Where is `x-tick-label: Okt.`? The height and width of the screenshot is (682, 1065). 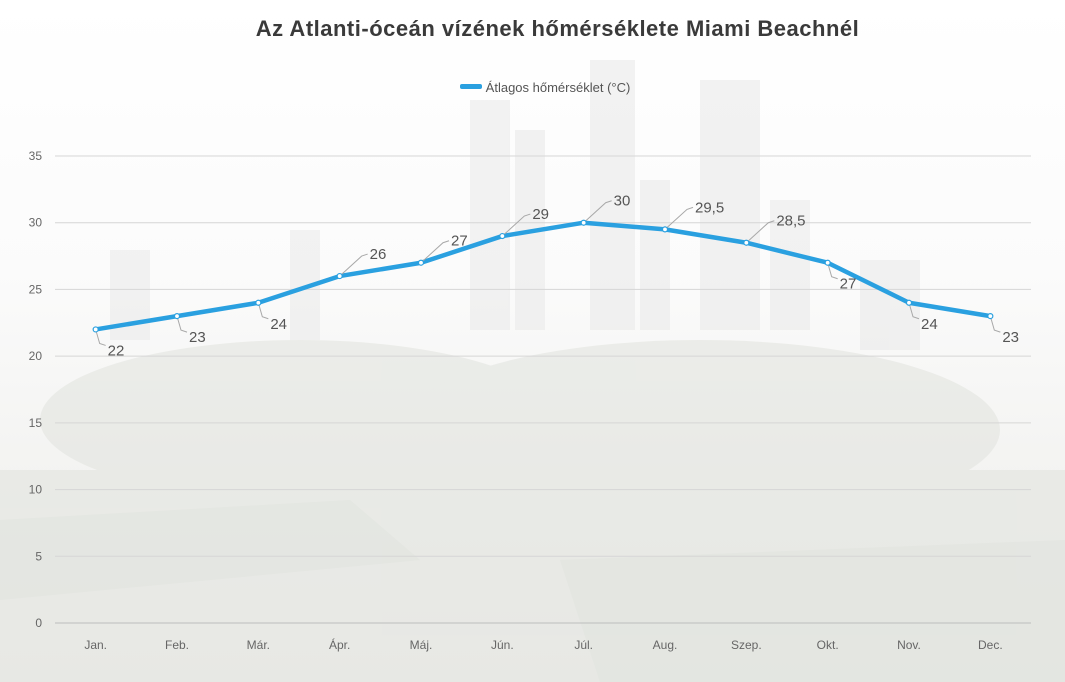
x-tick-label: Okt. is located at coordinates (828, 645).